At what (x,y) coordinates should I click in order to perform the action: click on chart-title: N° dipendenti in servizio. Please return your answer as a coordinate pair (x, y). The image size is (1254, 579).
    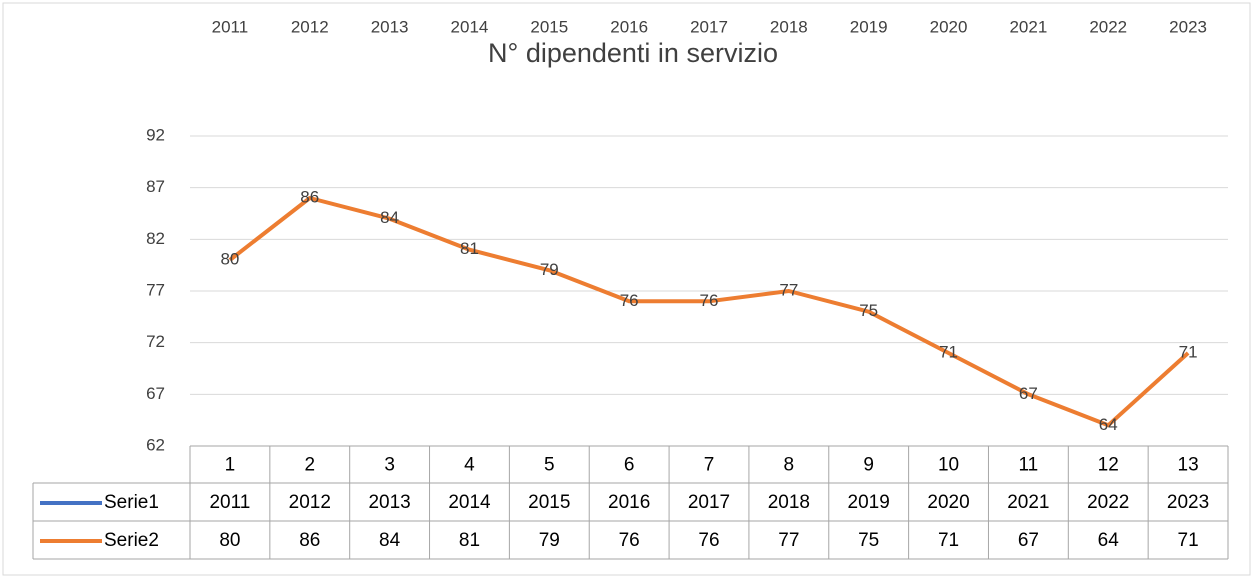
    Looking at the image, I should click on (633, 53).